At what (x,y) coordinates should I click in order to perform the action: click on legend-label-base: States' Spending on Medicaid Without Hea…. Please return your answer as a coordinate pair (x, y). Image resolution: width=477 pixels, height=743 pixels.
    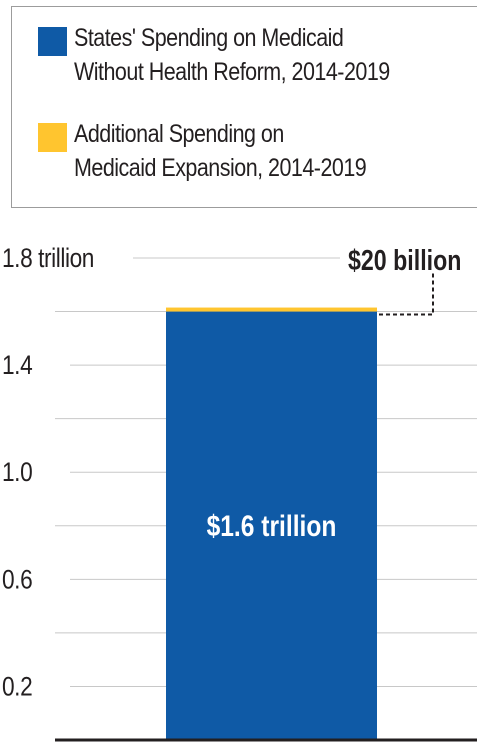
    Looking at the image, I should click on (232, 55).